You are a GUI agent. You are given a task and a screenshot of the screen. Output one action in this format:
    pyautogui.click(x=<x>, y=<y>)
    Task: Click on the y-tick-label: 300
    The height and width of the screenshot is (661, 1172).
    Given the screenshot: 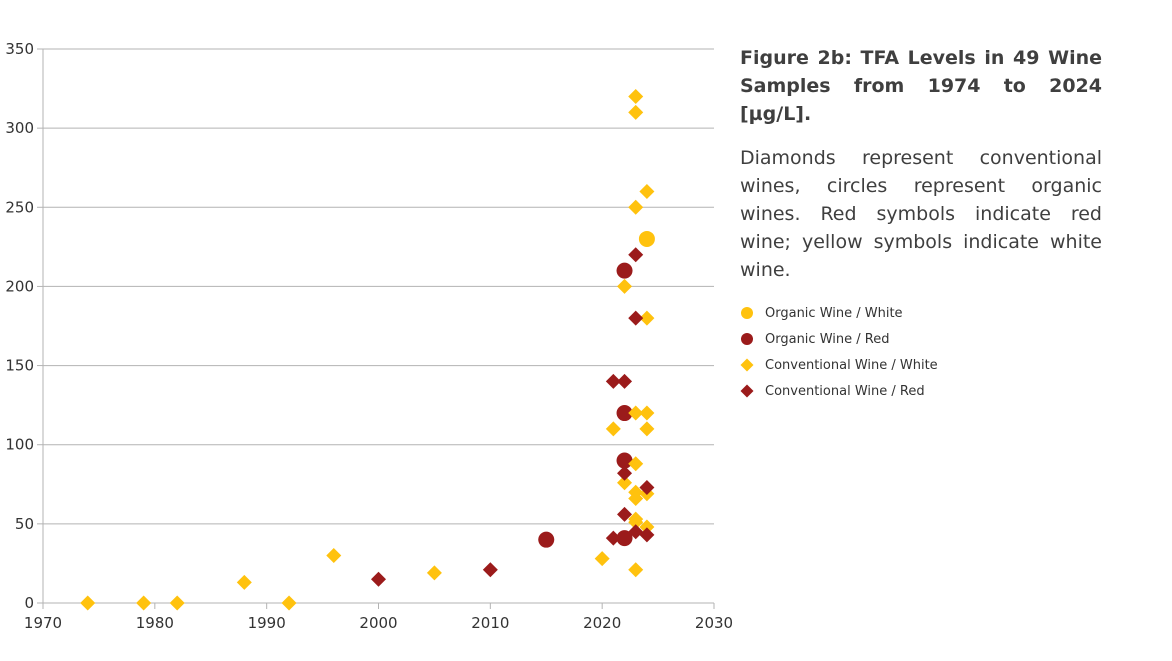 What is the action you would take?
    pyautogui.click(x=19, y=128)
    